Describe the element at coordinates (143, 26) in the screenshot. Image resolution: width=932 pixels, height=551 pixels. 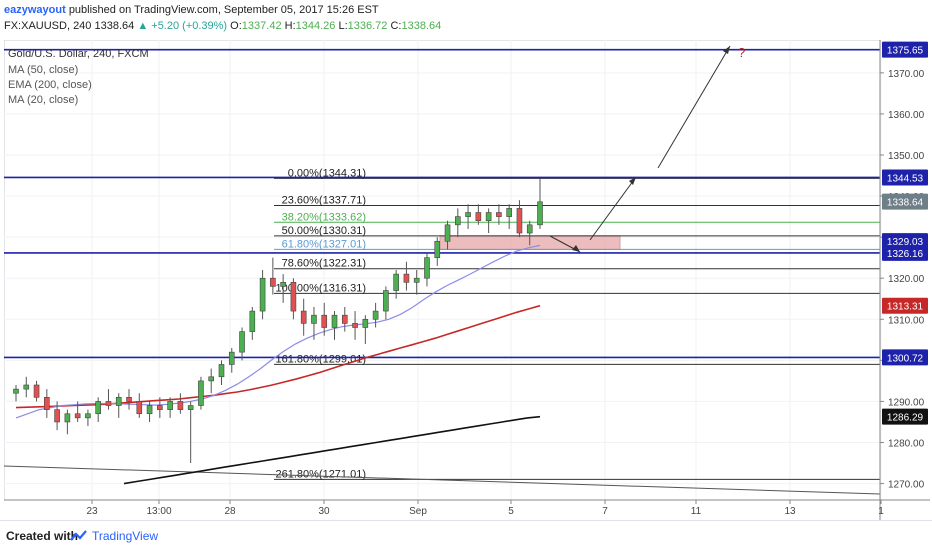
I see `change-arrow-icon: ▲` at that location.